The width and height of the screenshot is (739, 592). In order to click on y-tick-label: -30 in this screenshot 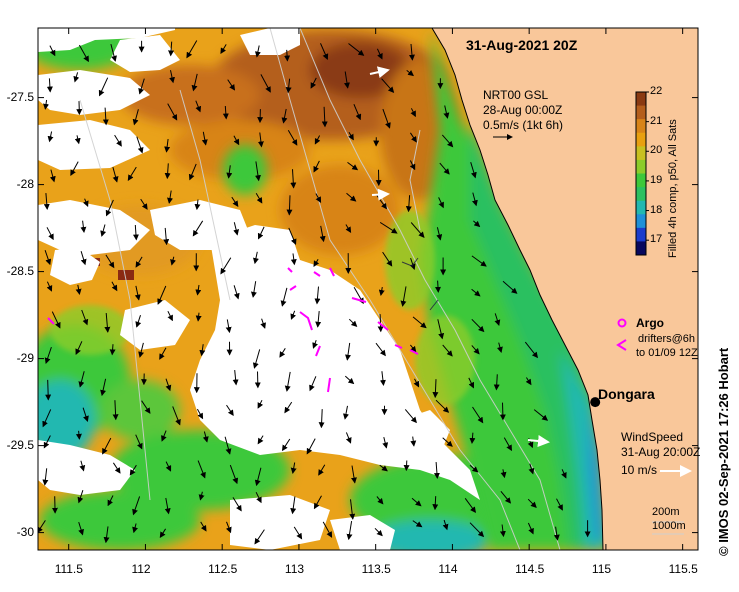, I will do `click(25, 531)`.